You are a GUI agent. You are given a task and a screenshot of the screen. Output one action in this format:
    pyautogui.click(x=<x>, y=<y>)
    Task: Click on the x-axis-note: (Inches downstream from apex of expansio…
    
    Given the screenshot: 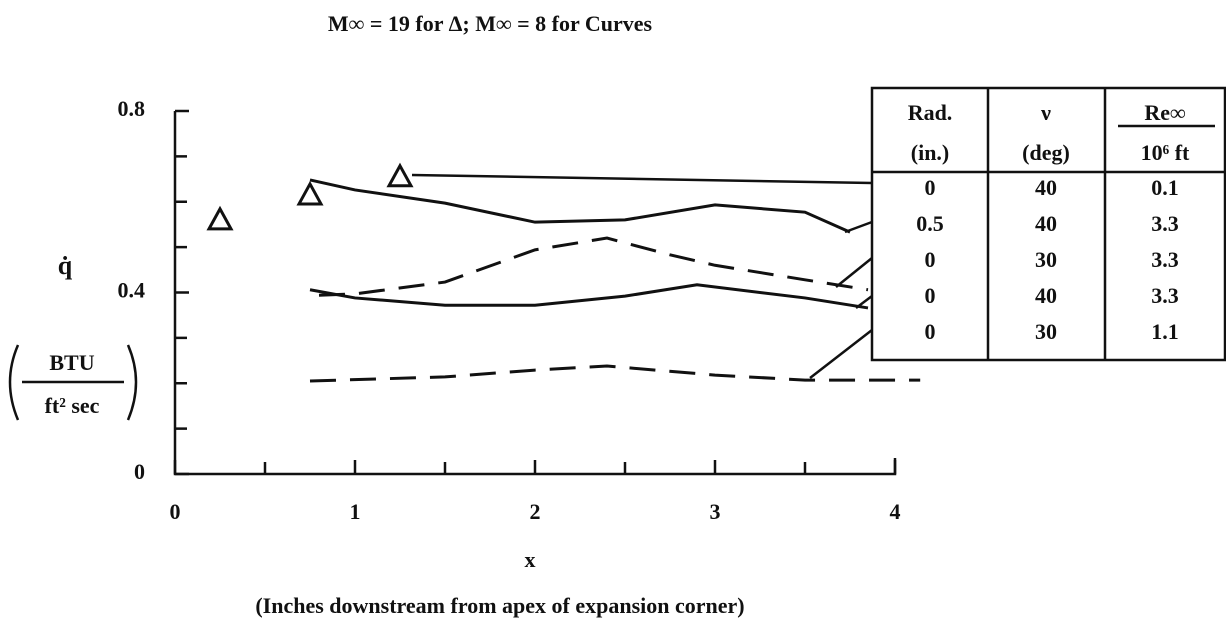 What is the action you would take?
    pyautogui.click(x=499, y=605)
    